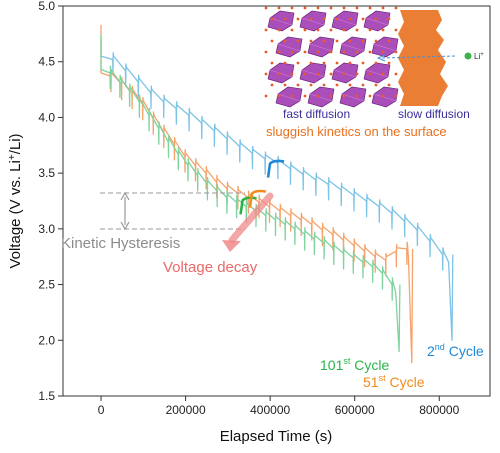 This screenshot has height=453, width=500. What do you see at coordinates (46, 6) in the screenshot?
I see `y-tick-label: 5.0` at bounding box center [46, 6].